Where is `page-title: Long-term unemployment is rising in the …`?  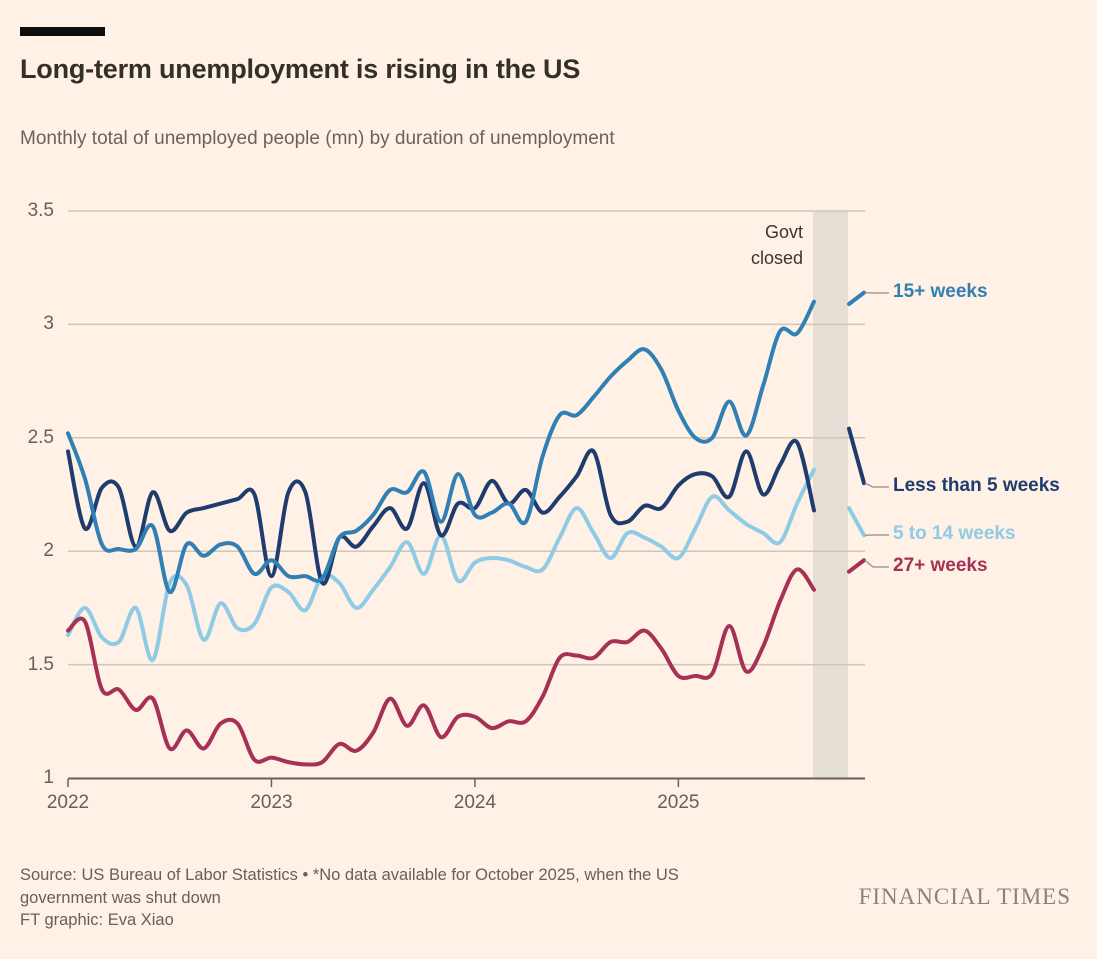
page-title: Long-term unemployment is rising in the … is located at coordinates (300, 69).